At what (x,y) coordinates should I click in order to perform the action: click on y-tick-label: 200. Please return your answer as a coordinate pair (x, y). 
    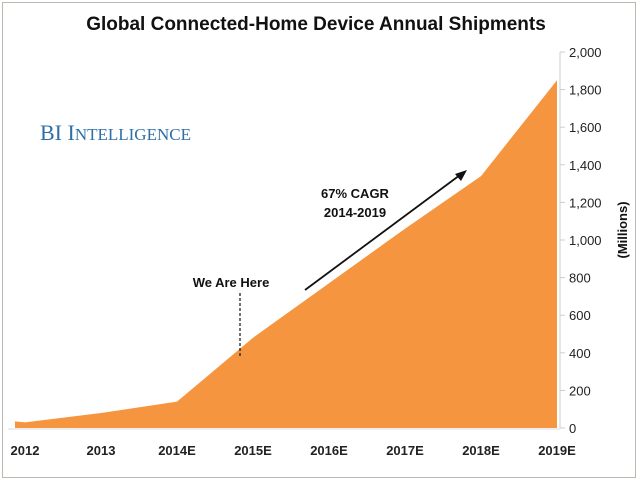
    Looking at the image, I should click on (580, 390).